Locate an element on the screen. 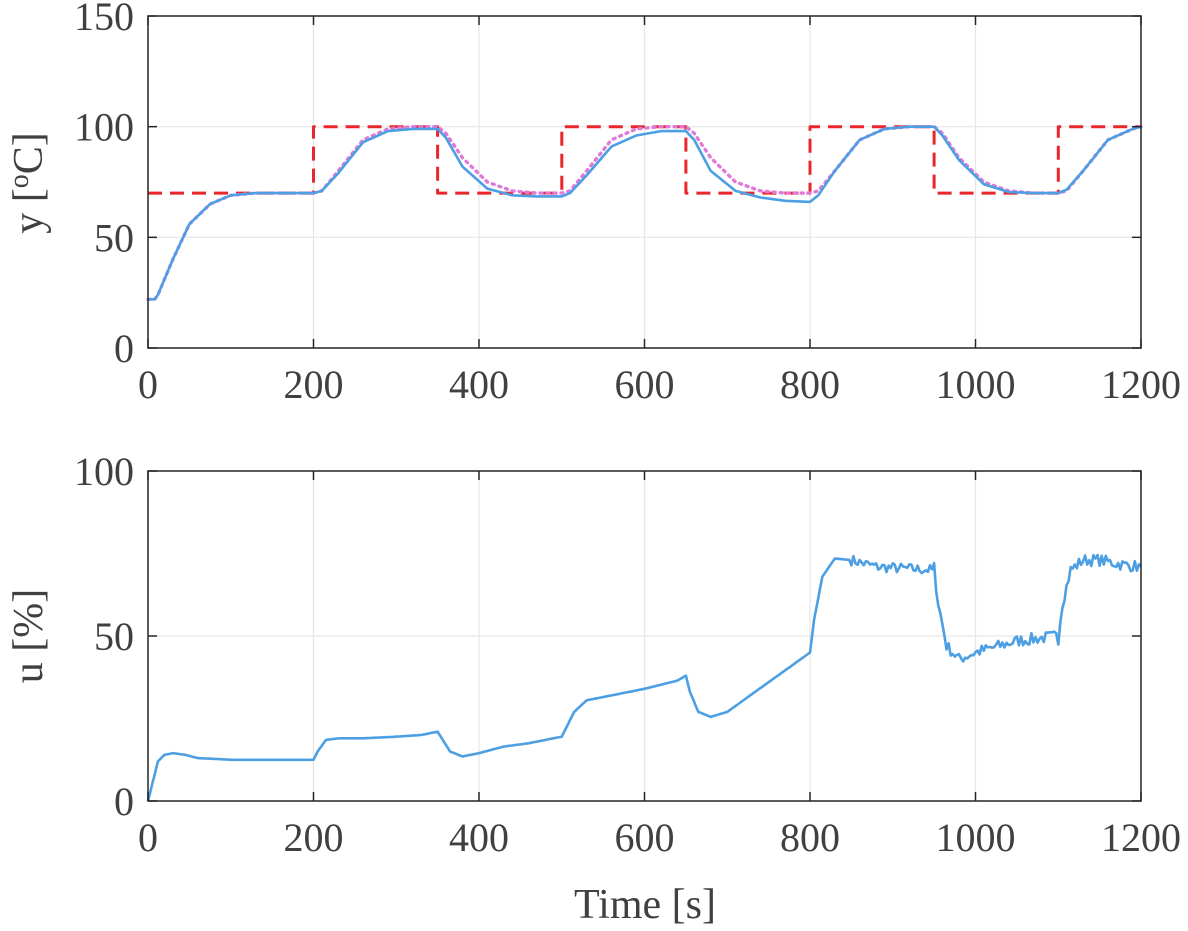 This screenshot has width=1188, height=931. temperature-x-tick-label: 600 is located at coordinates (645, 384).